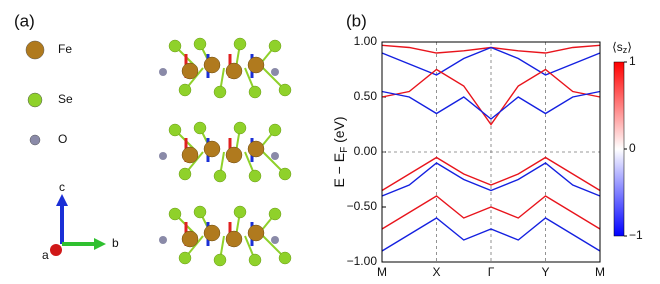  I want to click on y-tick-label: 1.00, so click(366, 41).